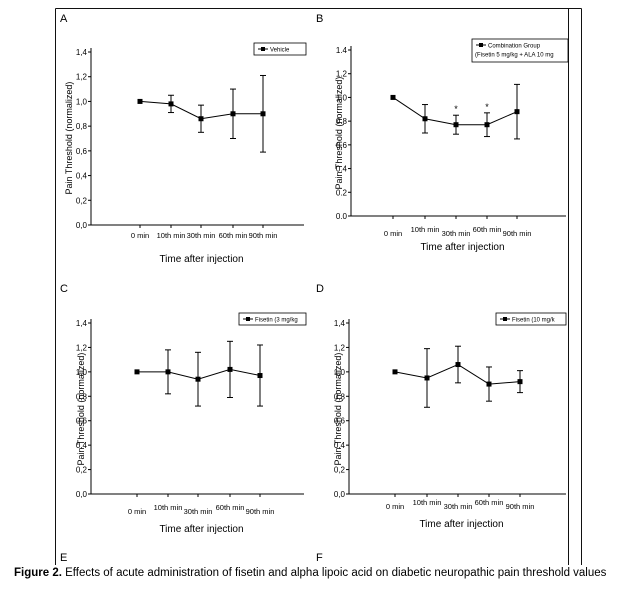 Image resolution: width=631 pixels, height=589 pixels. Describe the element at coordinates (520, 506) in the screenshot. I see `panel-d-x-tick-label: 90th min` at that location.